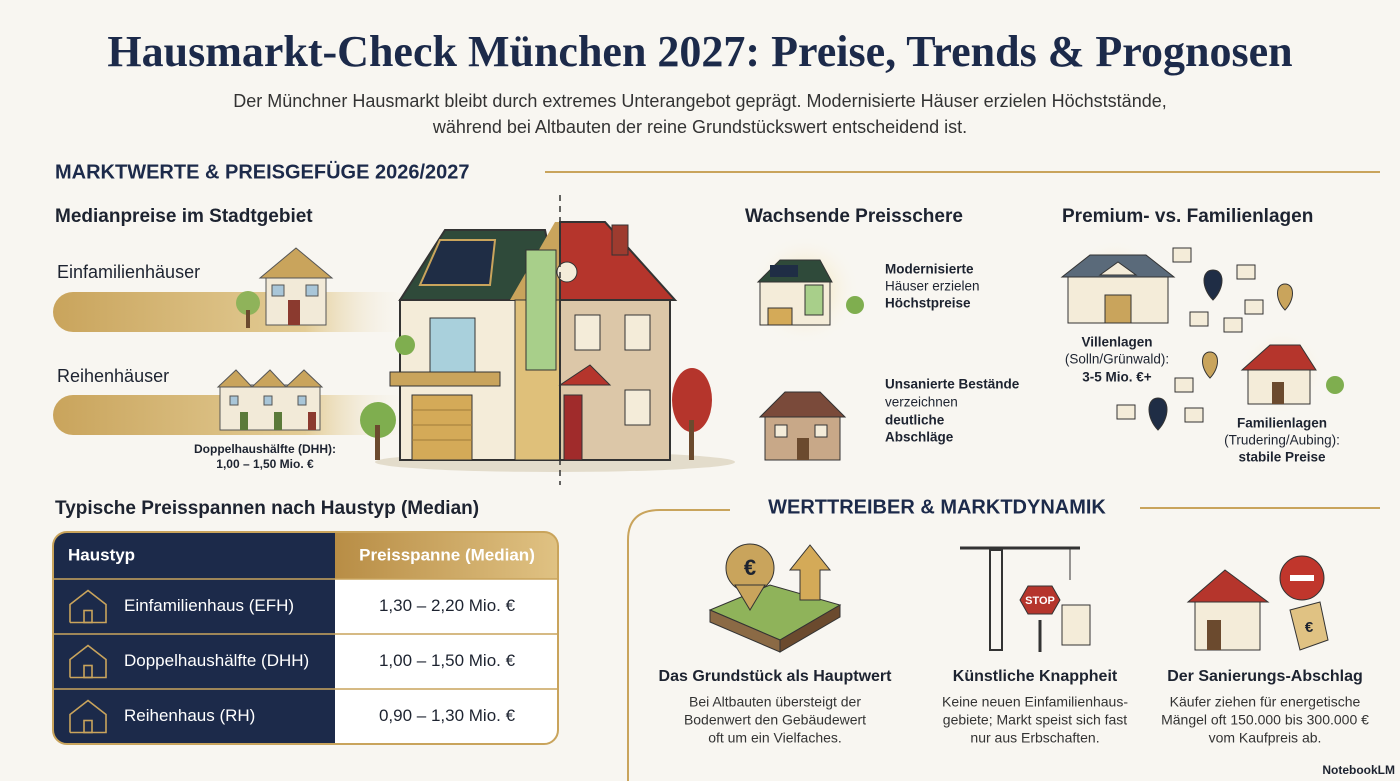  I want to click on cell: Reihenhaus (RH), so click(189, 715).